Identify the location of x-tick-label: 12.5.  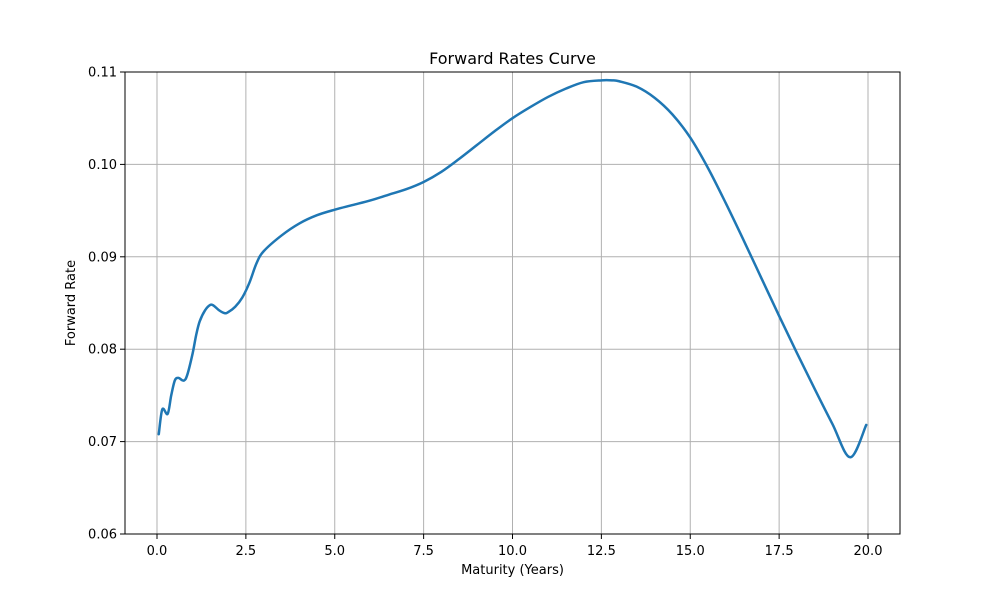
(601, 551).